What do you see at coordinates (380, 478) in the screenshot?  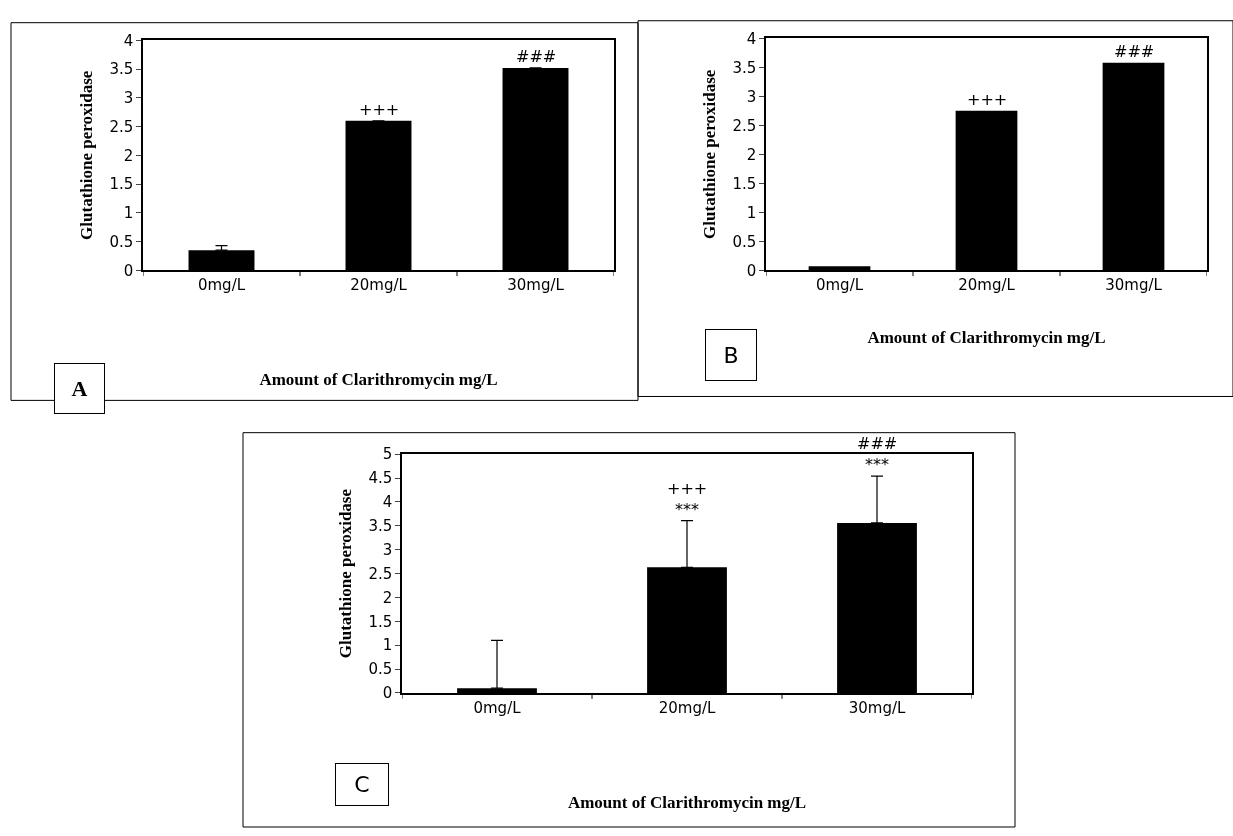 I see `y-tick-label: 4.5` at bounding box center [380, 478].